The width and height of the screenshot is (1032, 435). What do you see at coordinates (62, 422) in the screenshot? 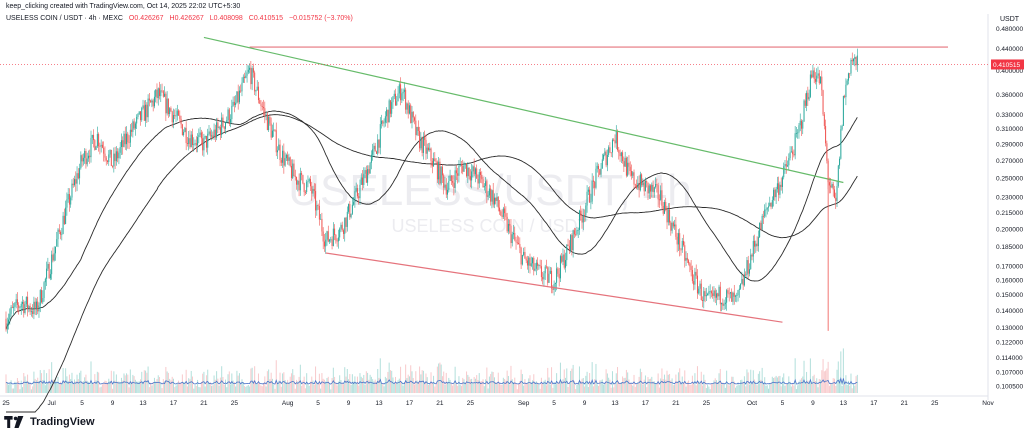
I see `brand-name: TradingView` at bounding box center [62, 422].